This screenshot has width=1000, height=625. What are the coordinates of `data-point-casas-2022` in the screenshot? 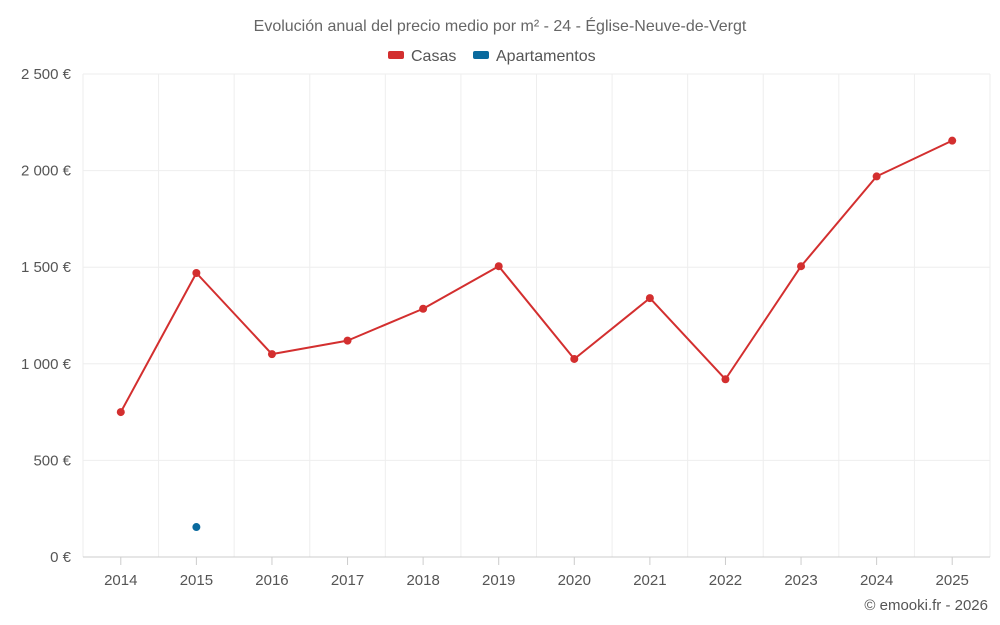 It's located at (725, 379).